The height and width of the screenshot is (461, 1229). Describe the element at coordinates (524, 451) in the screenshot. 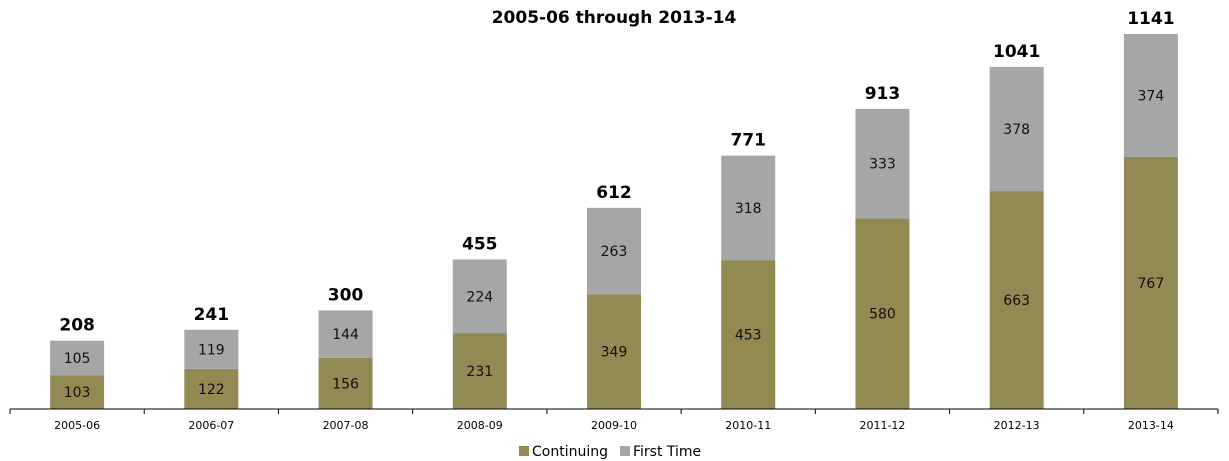

I see `legend-swatch-continuing` at that location.